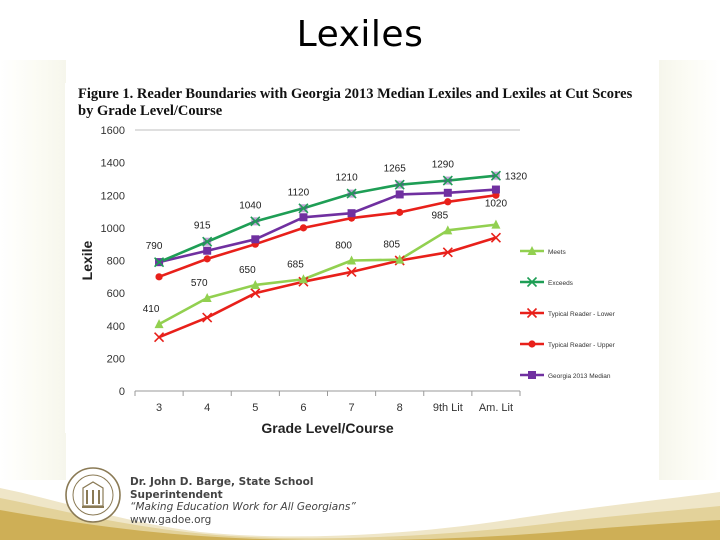 The height and width of the screenshot is (540, 720). I want to click on series-lines, so click(327, 256).